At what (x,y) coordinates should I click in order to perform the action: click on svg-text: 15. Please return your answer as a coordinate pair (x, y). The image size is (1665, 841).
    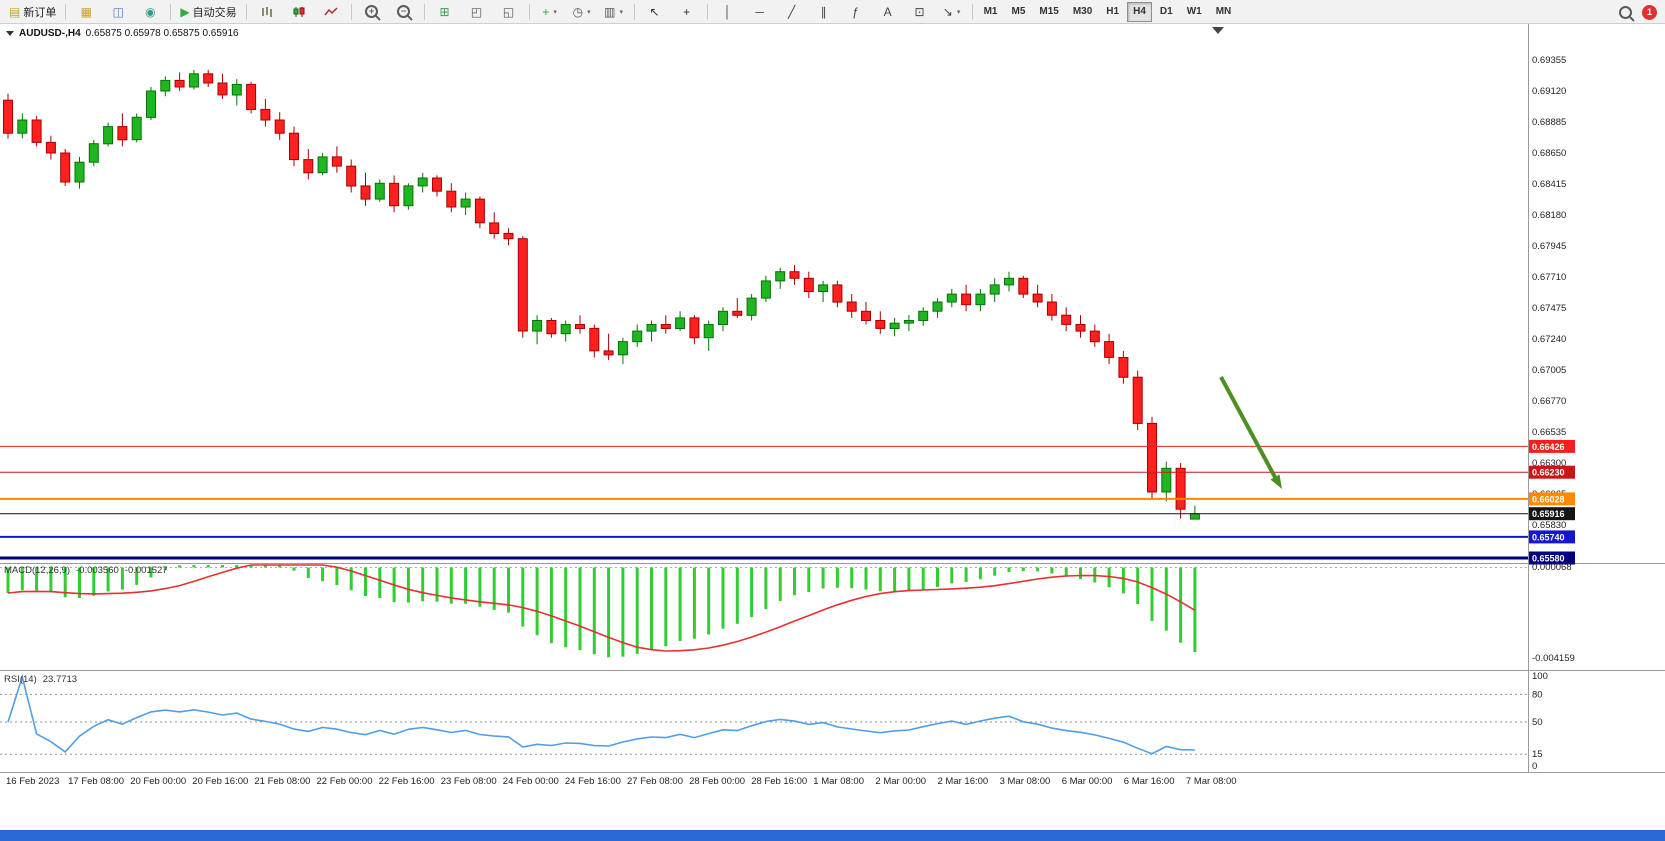
    Looking at the image, I should click on (1537, 754).